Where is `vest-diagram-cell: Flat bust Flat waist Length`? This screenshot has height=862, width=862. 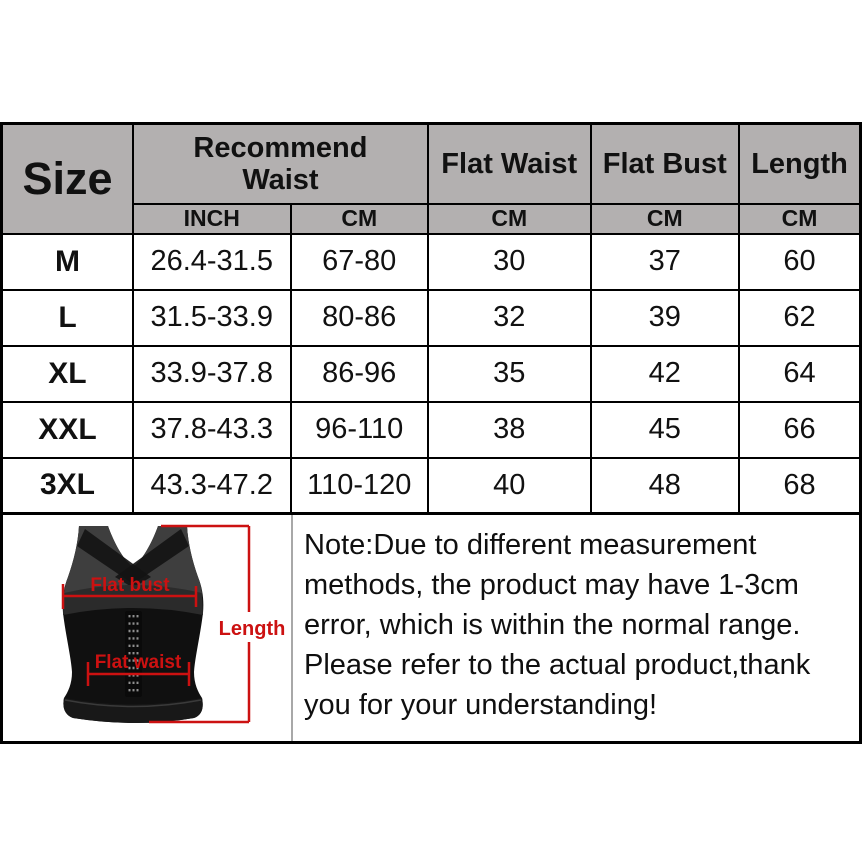 vest-diagram-cell: Flat bust Flat waist Length is located at coordinates (148, 628).